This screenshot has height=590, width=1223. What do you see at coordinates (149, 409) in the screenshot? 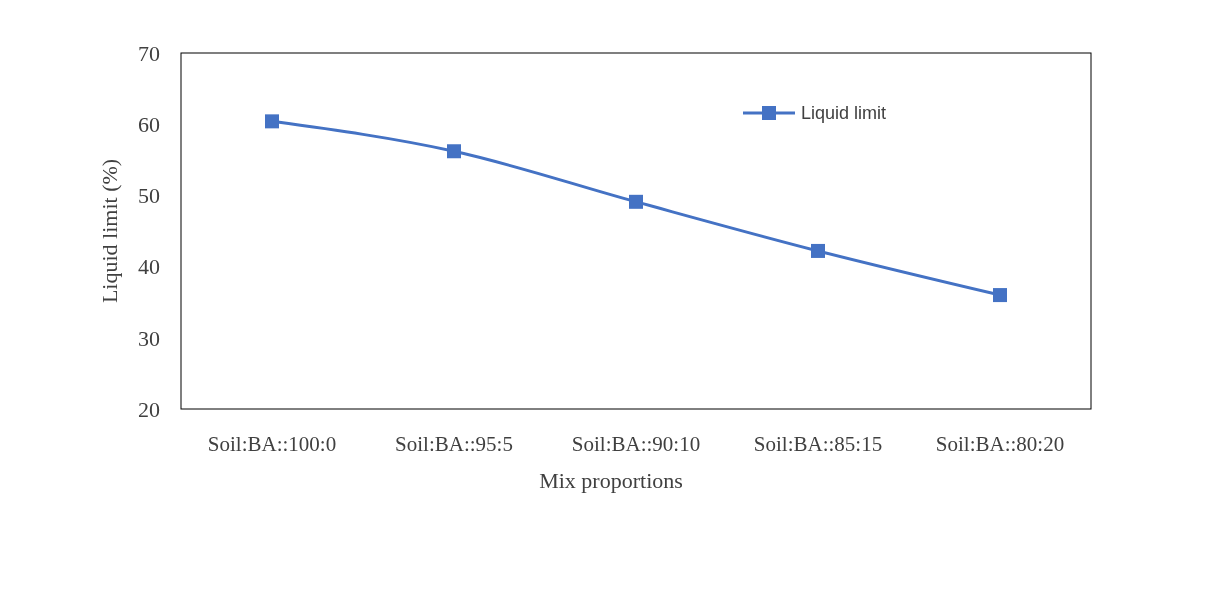
I see `y-tick-label: 20` at bounding box center [149, 409].